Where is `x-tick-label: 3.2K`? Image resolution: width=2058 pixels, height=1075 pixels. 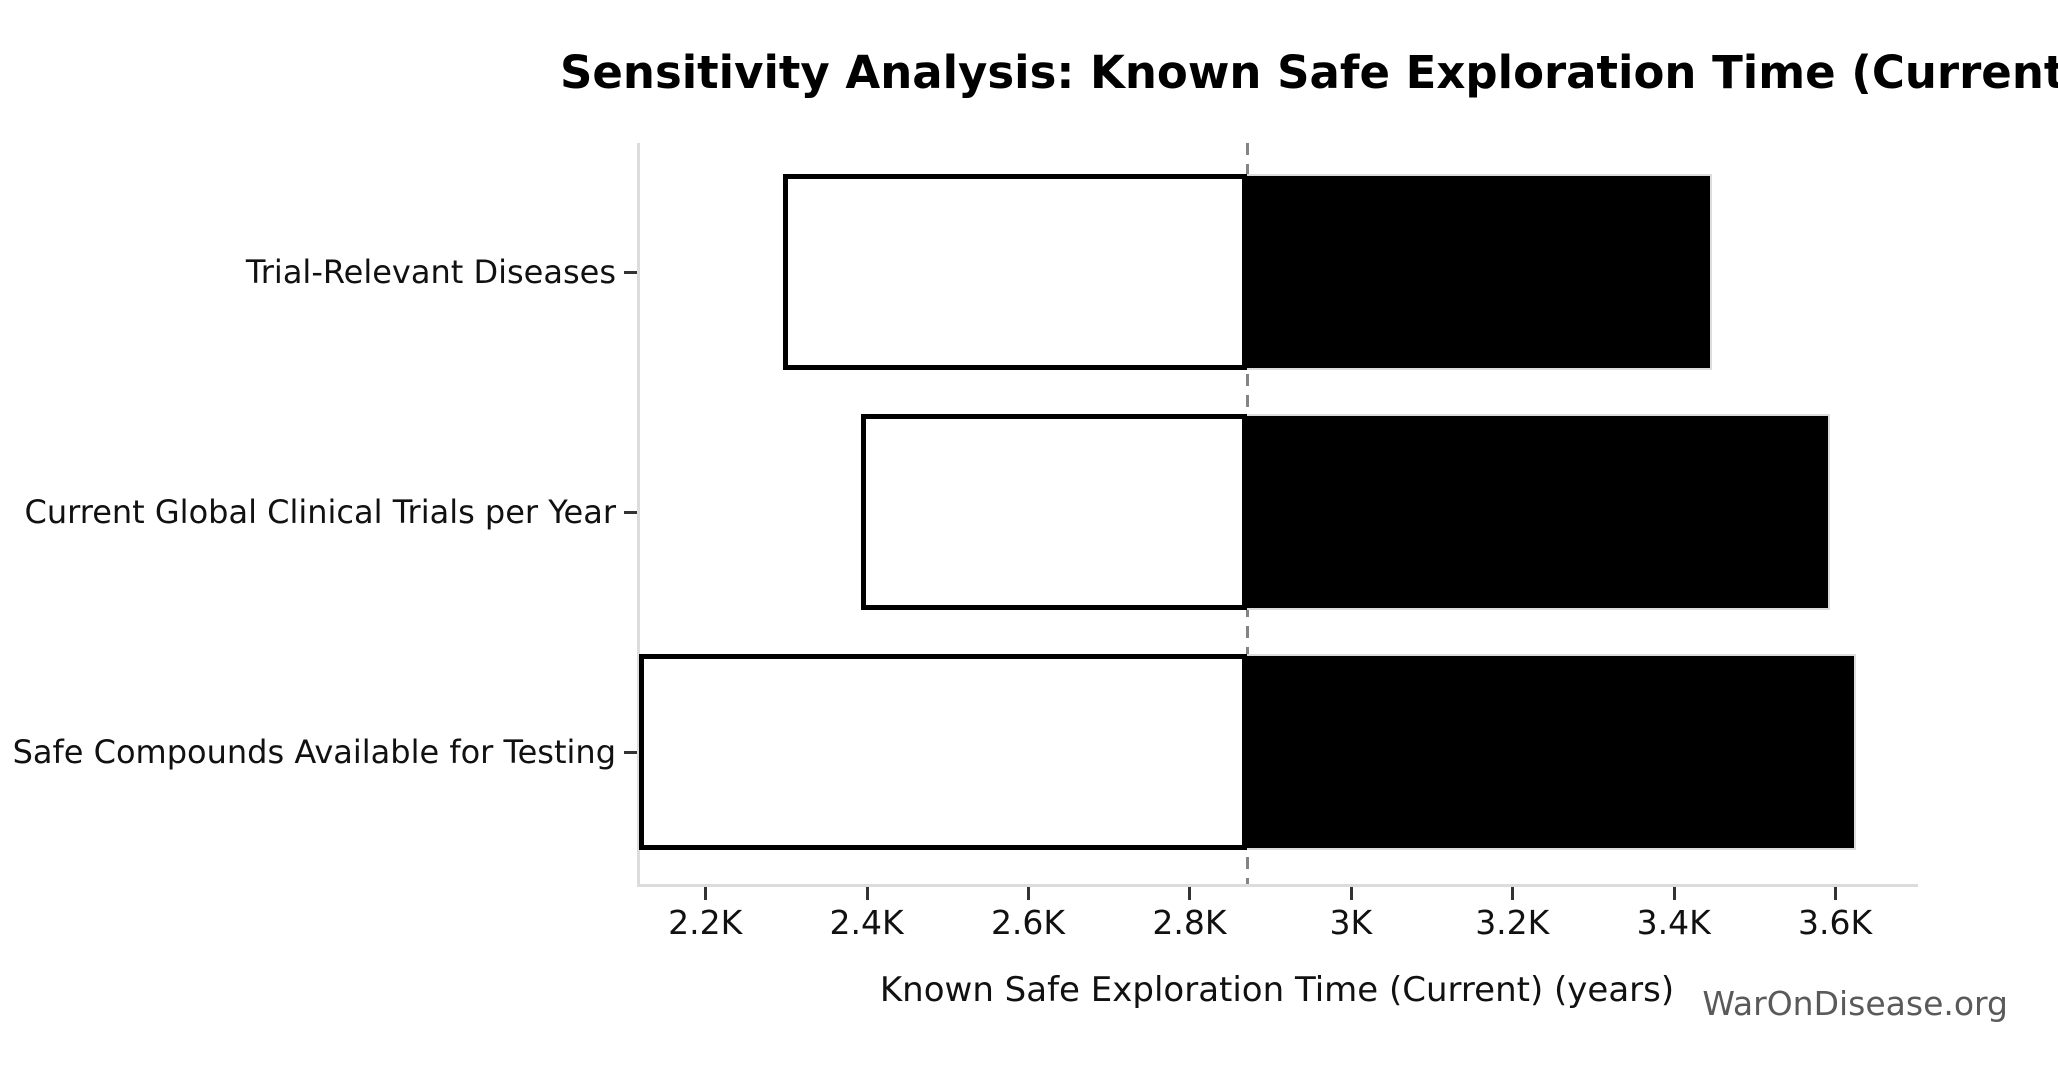 x-tick-label: 3.2K is located at coordinates (1512, 922).